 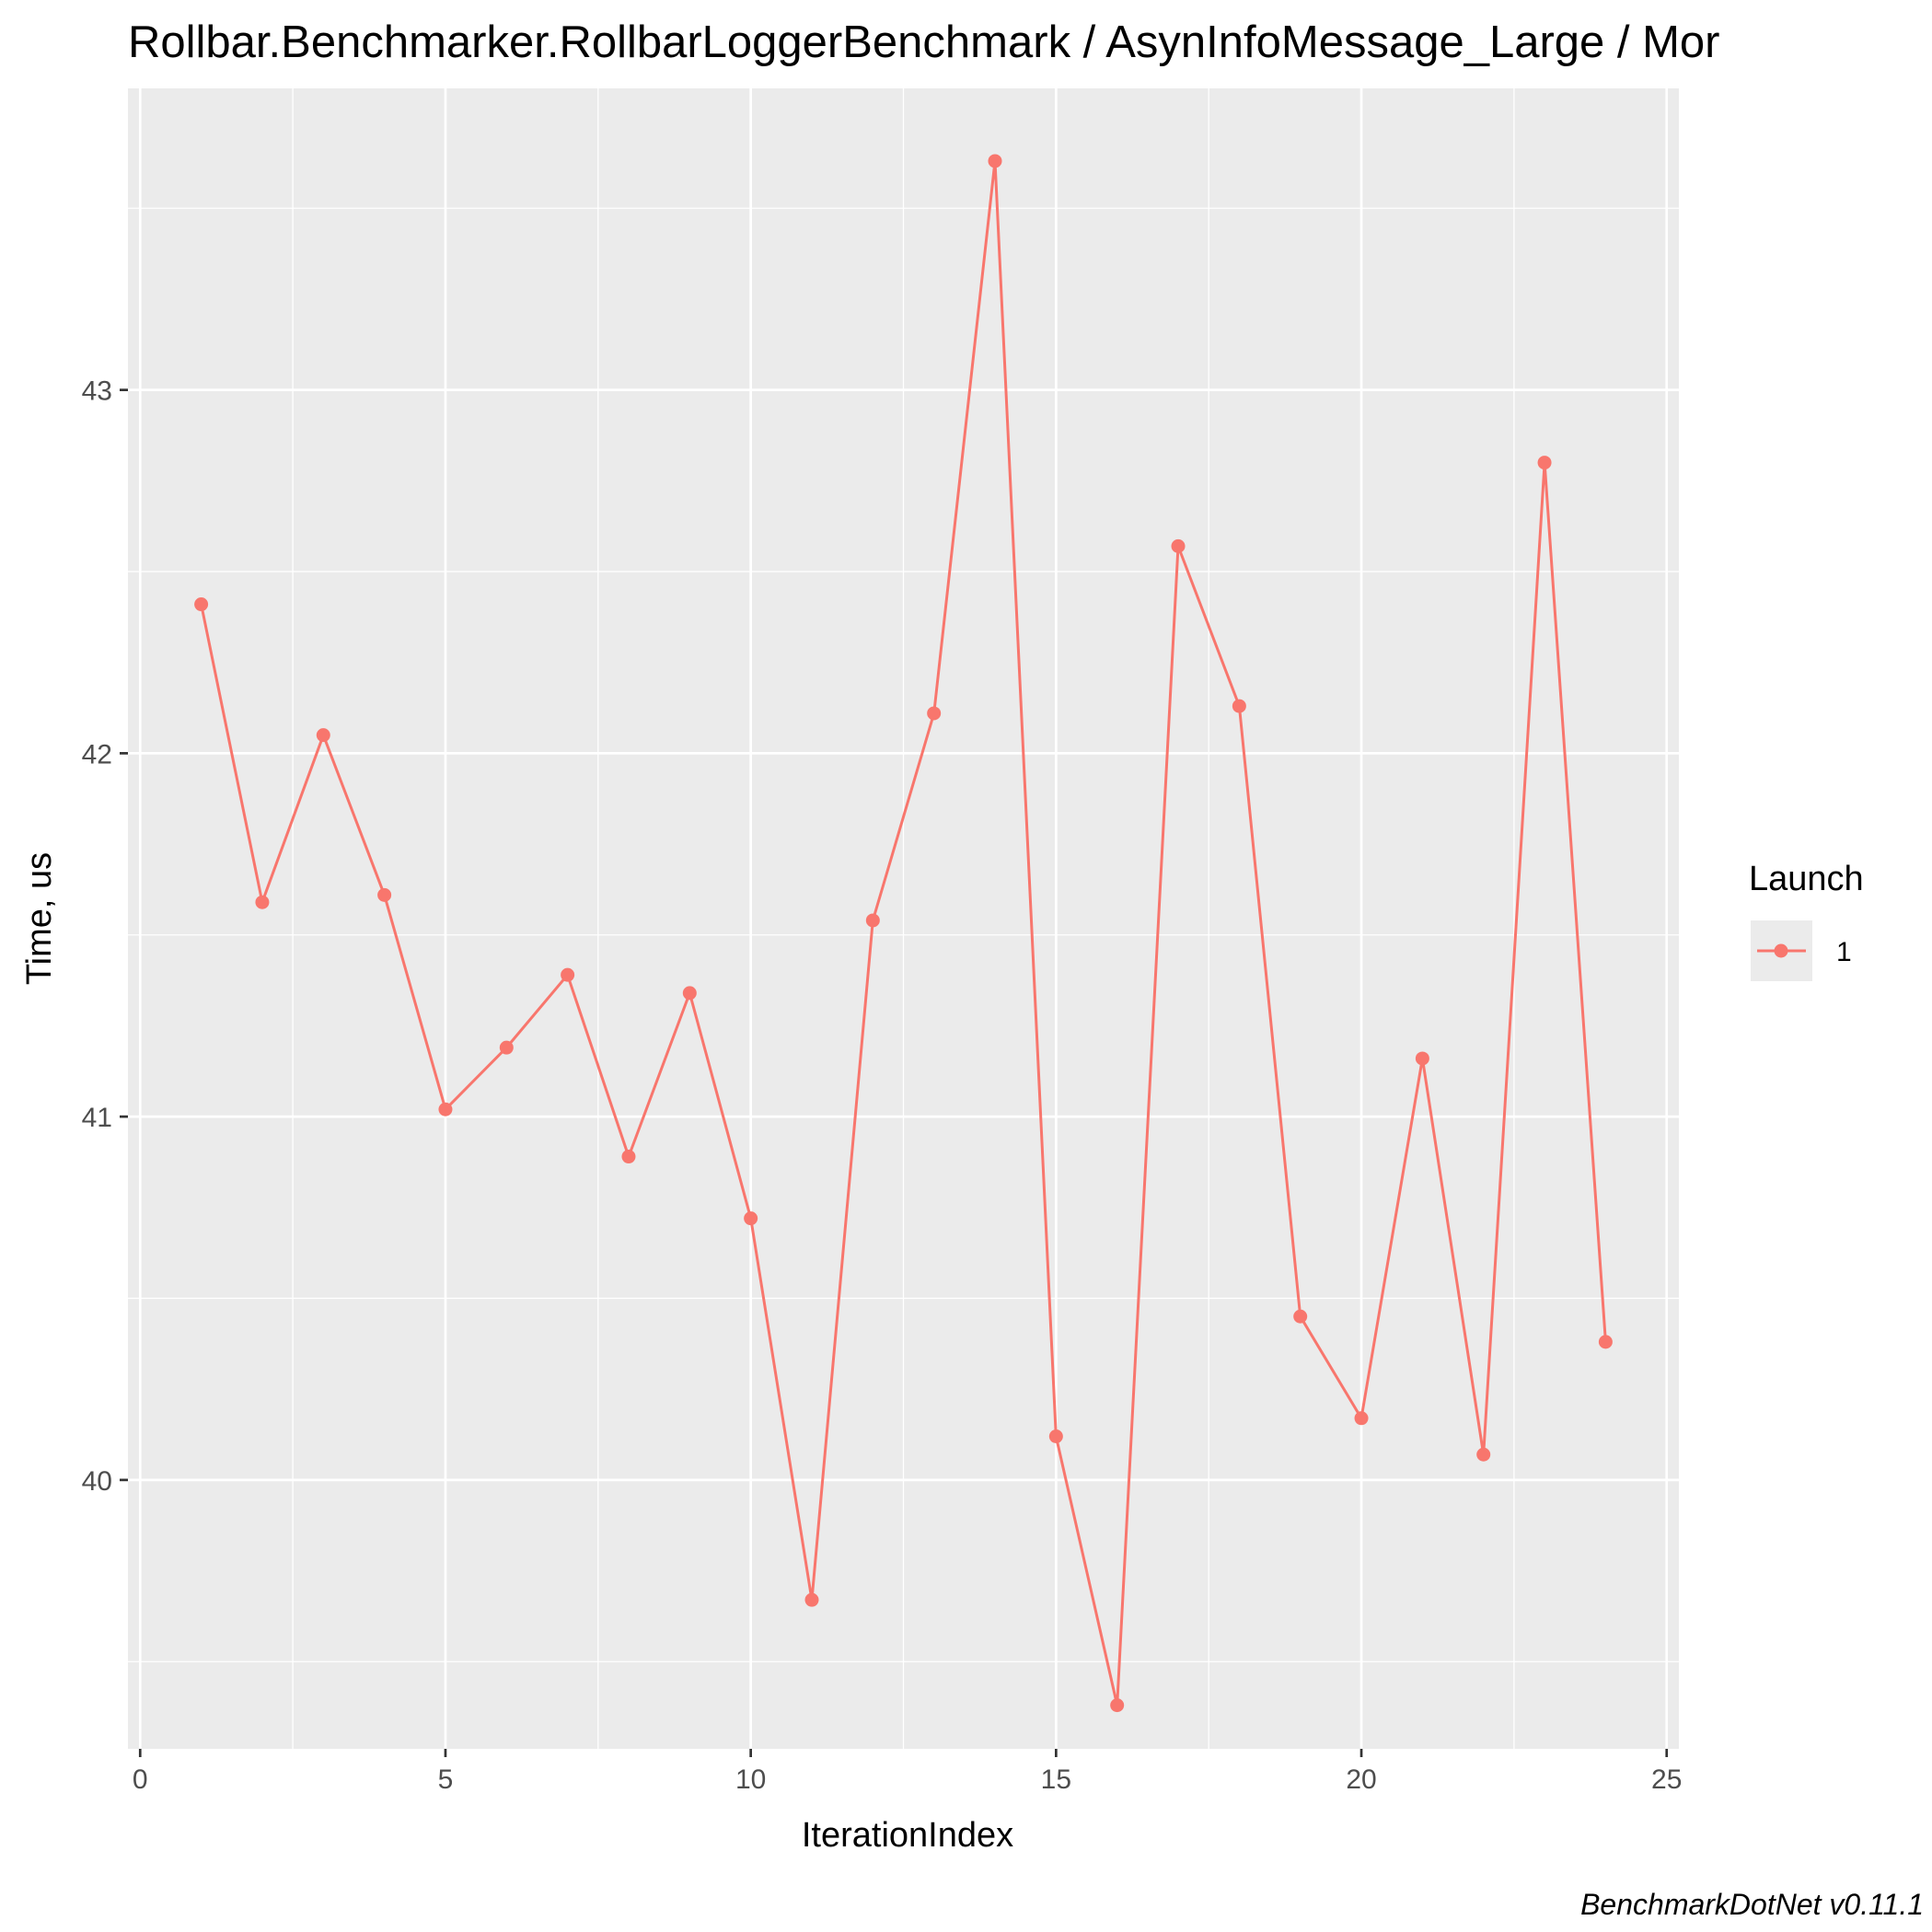 I want to click on x-tick-label: 0, so click(x=140, y=1780).